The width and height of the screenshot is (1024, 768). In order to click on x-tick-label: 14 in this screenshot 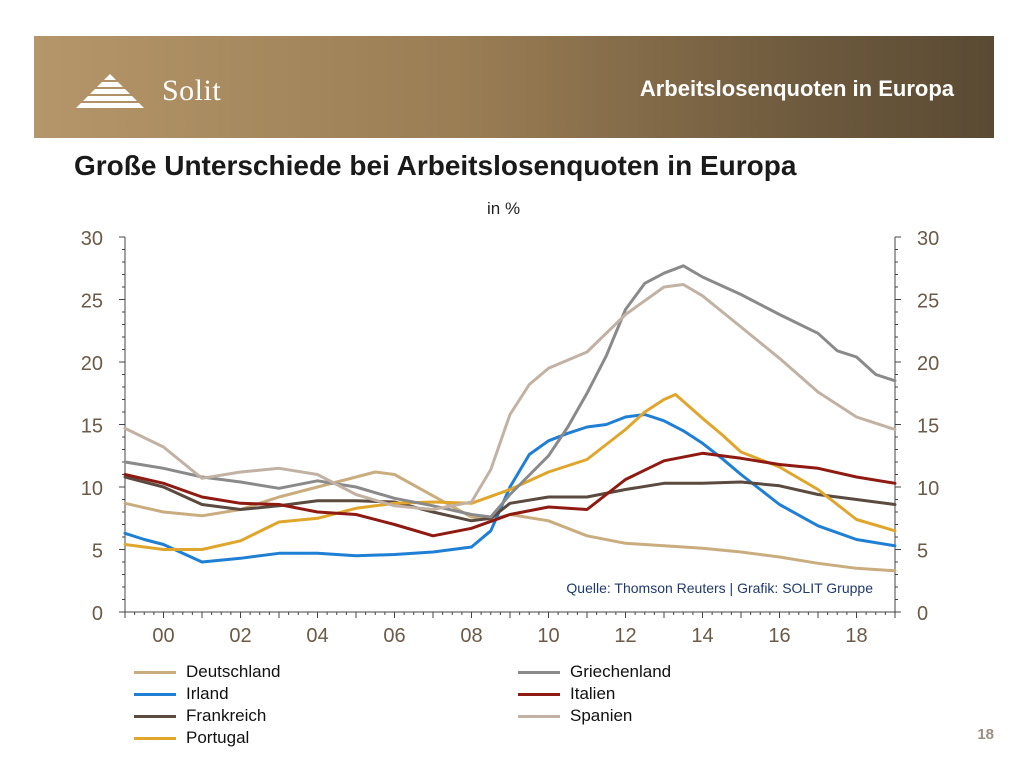, I will do `click(702, 636)`.